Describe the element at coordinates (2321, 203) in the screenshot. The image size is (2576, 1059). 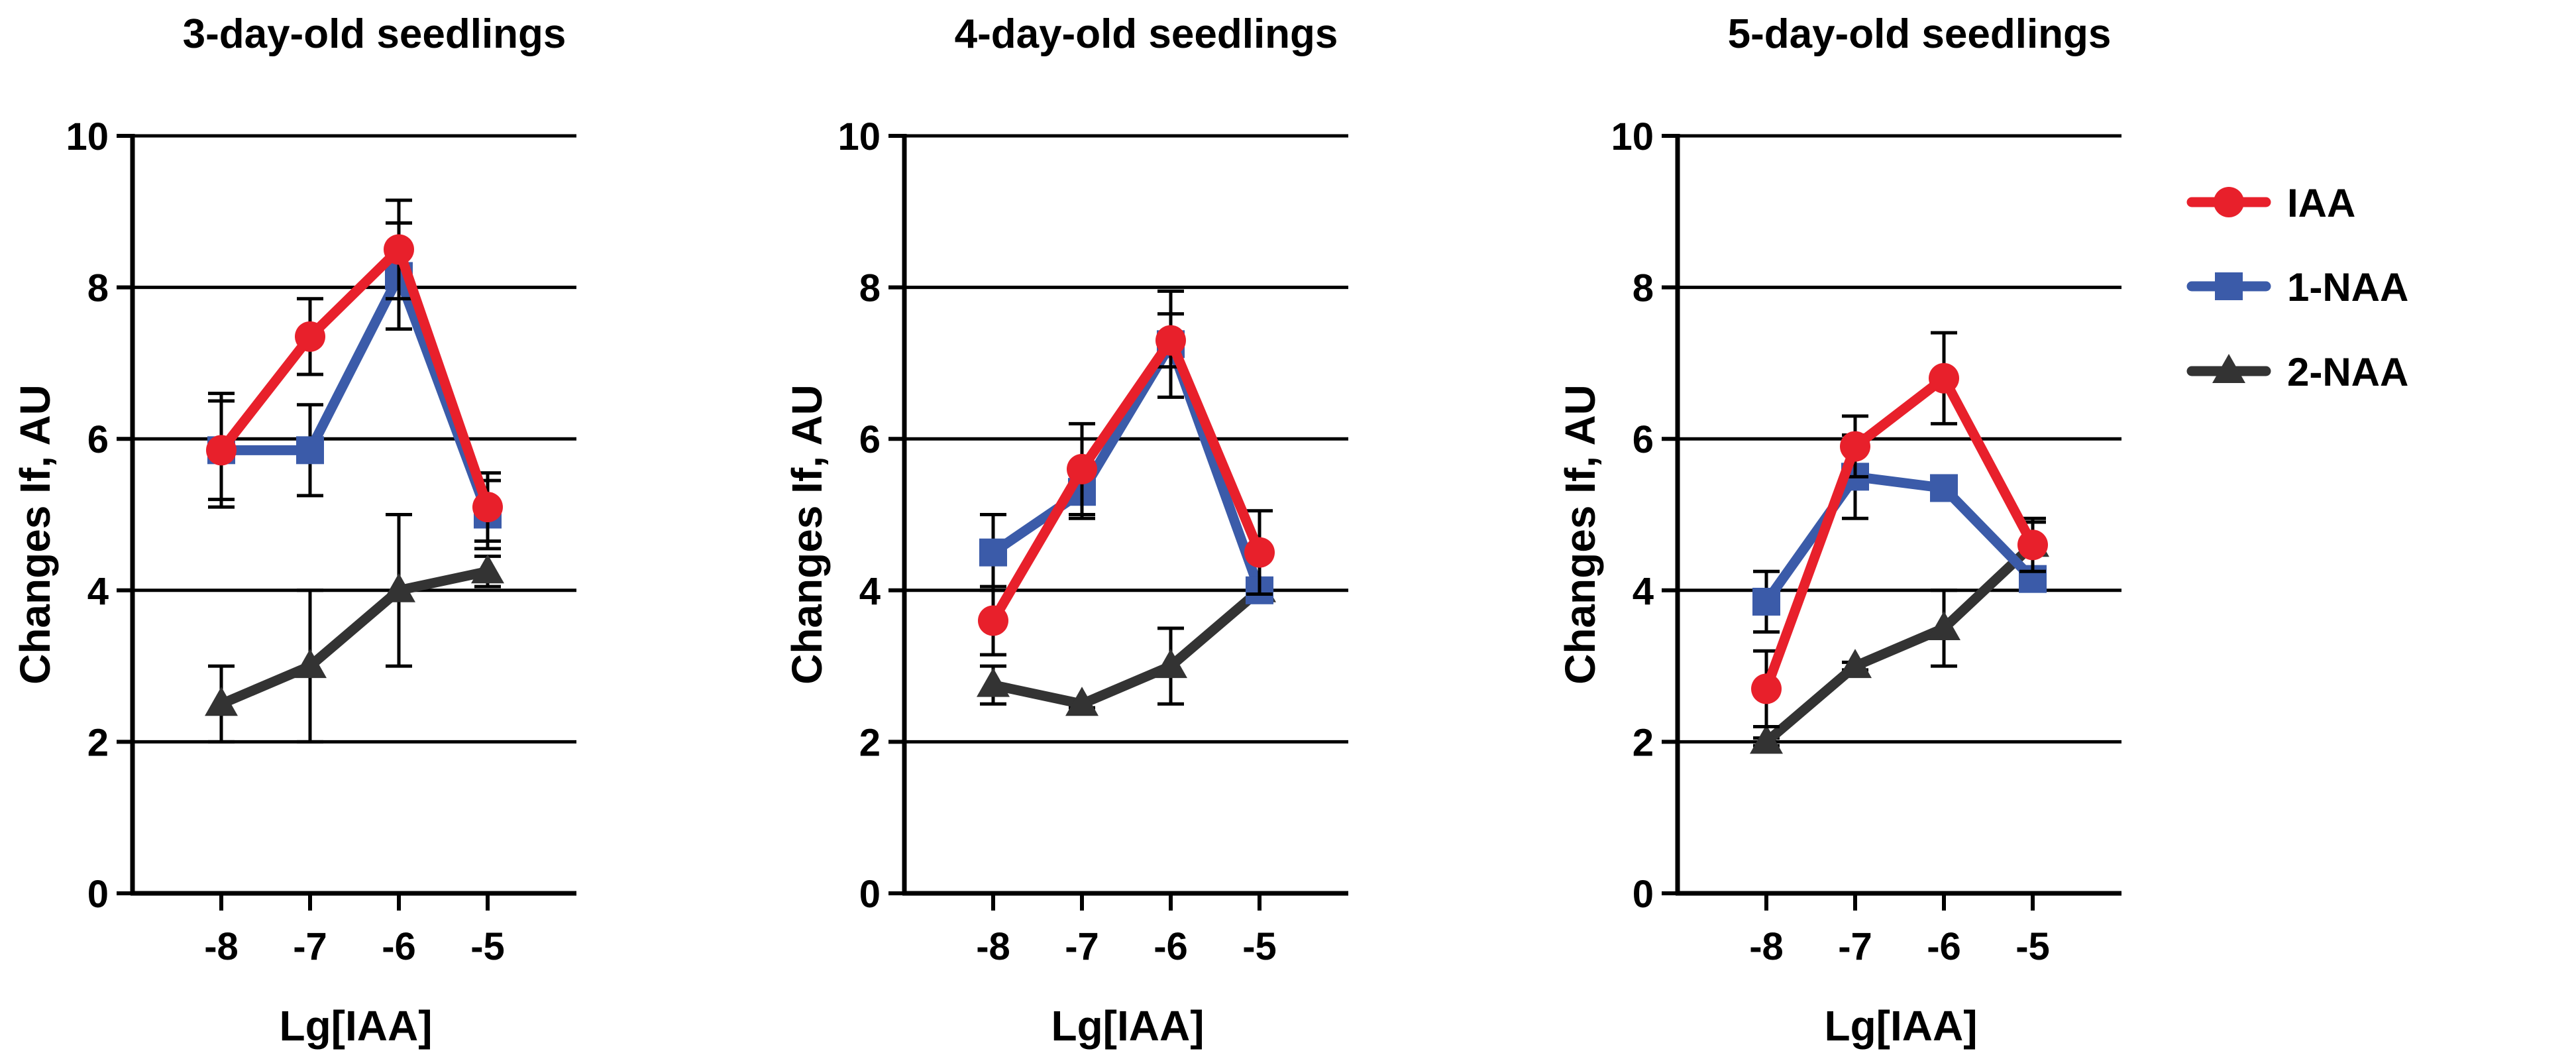
I see `legend-label: IAA` at that location.